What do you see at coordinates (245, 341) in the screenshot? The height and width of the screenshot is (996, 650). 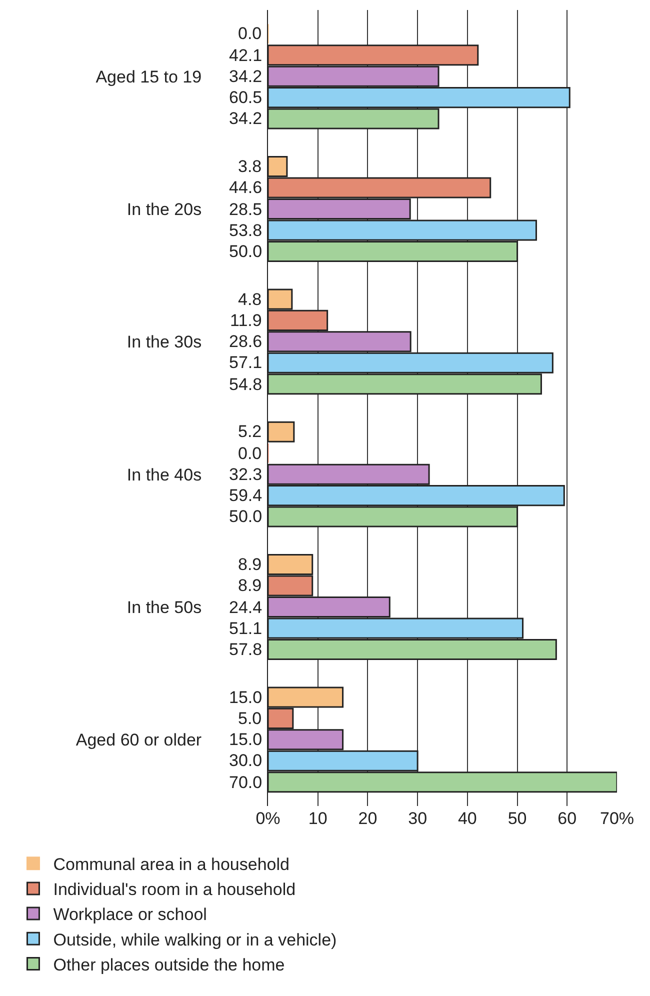 I see `data-label: 28.6` at bounding box center [245, 341].